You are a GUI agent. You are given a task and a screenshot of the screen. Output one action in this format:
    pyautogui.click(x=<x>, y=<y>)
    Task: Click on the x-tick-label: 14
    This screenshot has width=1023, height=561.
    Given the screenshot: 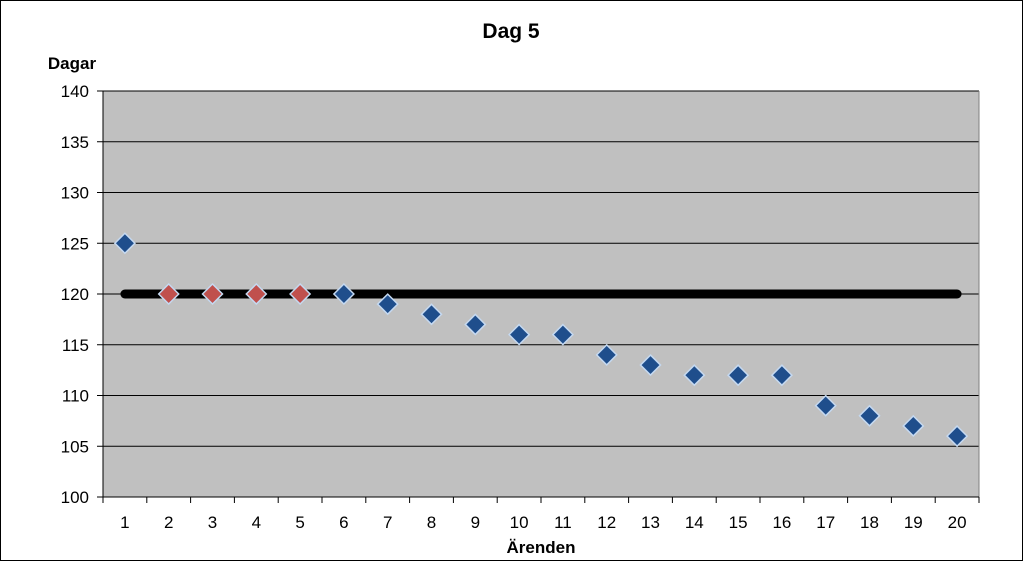 What is the action you would take?
    pyautogui.click(x=694, y=522)
    